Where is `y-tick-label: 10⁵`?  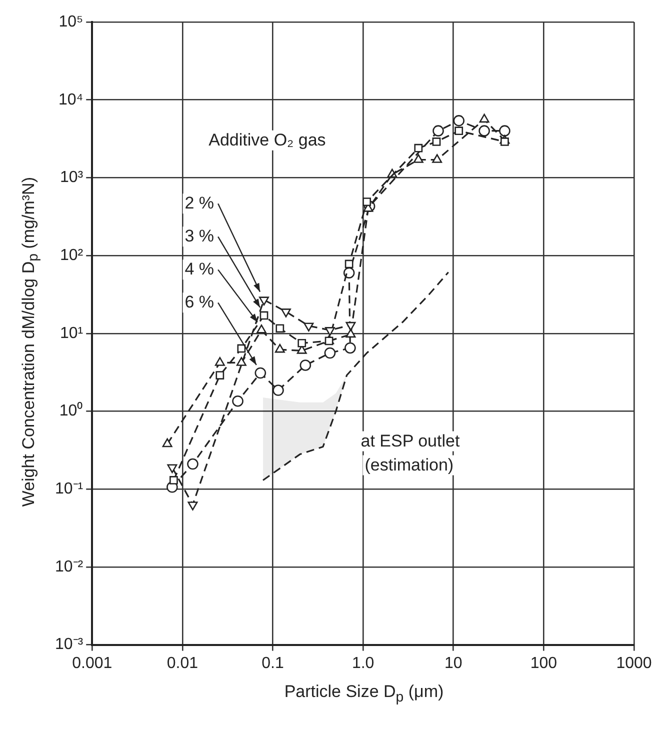 y-tick-label: 10⁵ is located at coordinates (71, 21).